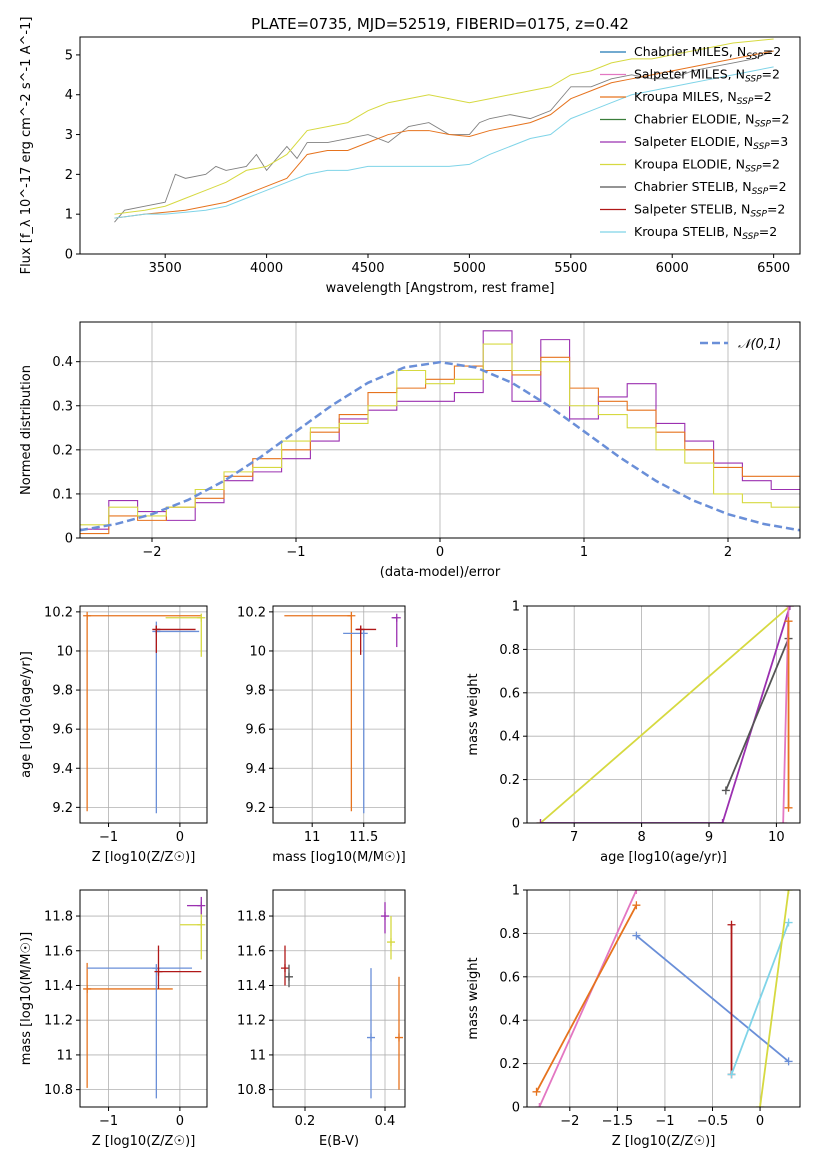 Image resolution: width=819 pixels, height=1170 pixels. Describe the element at coordinates (641, 837) in the screenshot. I see `tick-label-x: 8` at that location.